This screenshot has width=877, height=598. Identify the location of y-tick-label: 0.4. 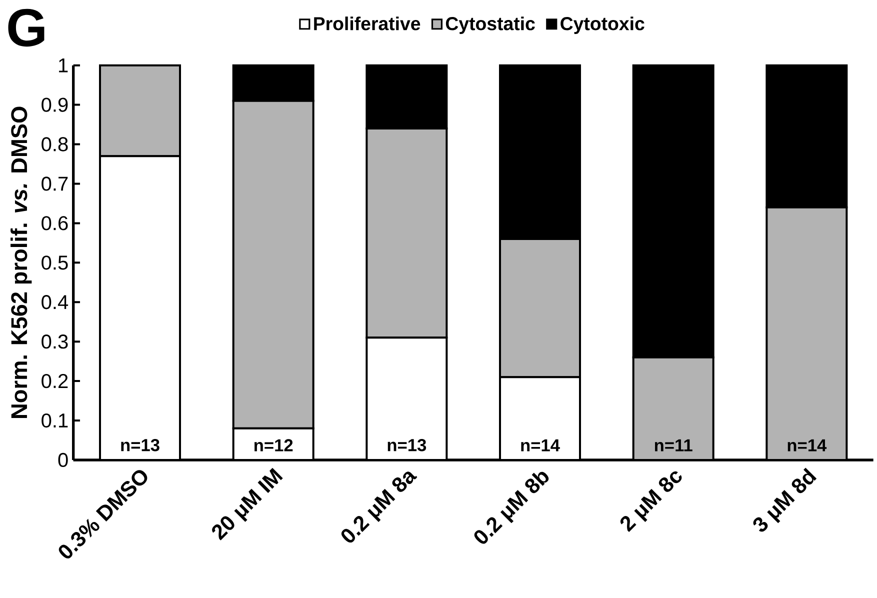
(55, 302).